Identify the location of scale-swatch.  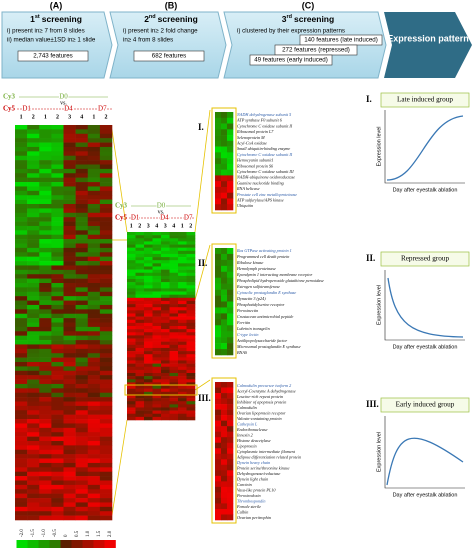
(88, 544).